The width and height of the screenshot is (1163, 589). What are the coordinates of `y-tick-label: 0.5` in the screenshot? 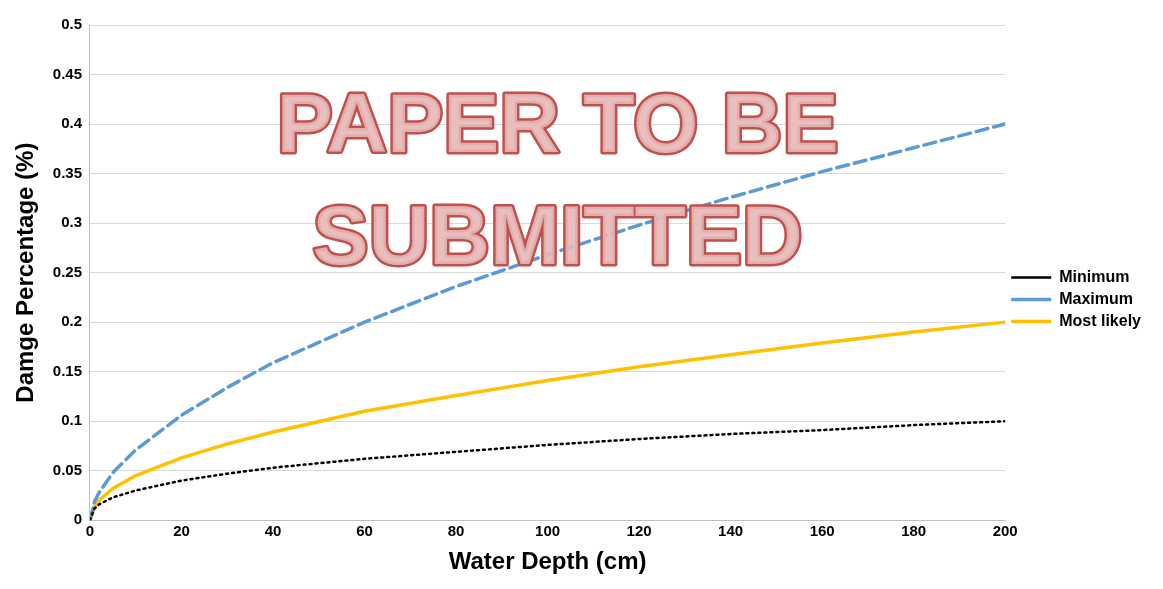 It's located at (71, 24).